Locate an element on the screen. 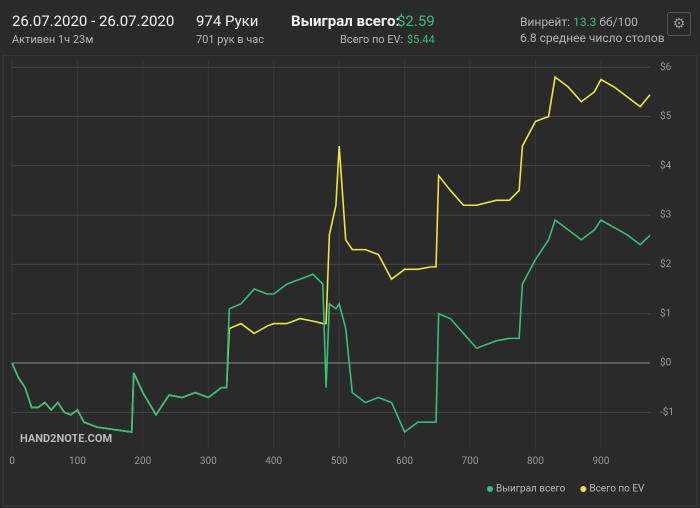 The image size is (700, 508). watermark: HAND2NOTE.COM is located at coordinates (66, 438).